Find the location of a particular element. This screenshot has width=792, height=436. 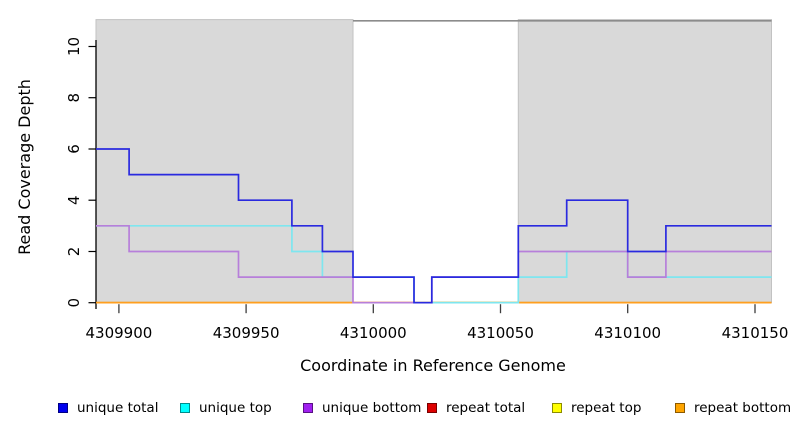

x-tick-label: 4310050 is located at coordinates (500, 333).